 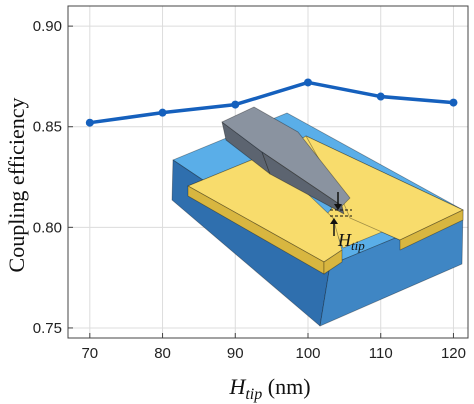 What do you see at coordinates (47, 26) in the screenshot?
I see `y-tick-label: 0.90` at bounding box center [47, 26].